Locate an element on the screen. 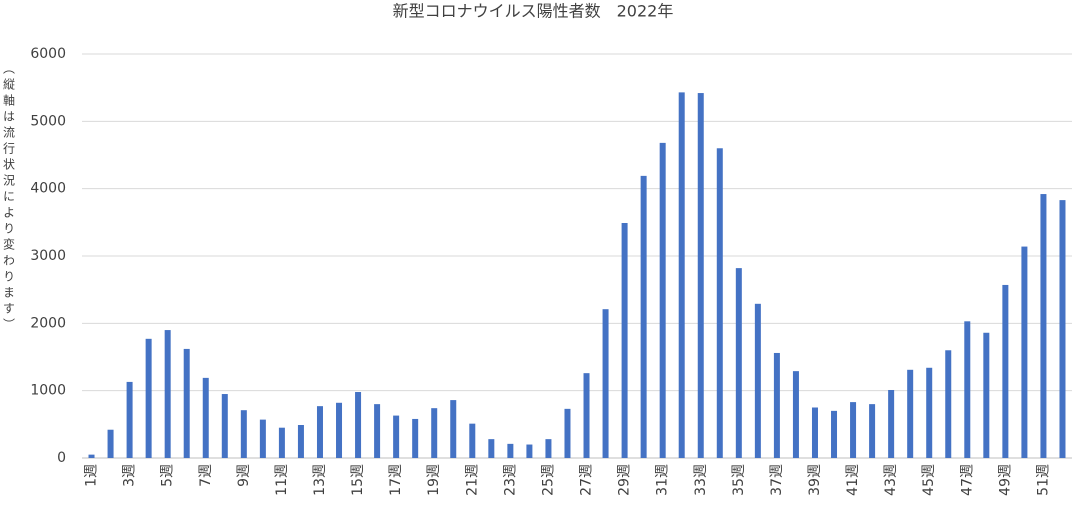  x-tick-label: 31週 is located at coordinates (663, 480).